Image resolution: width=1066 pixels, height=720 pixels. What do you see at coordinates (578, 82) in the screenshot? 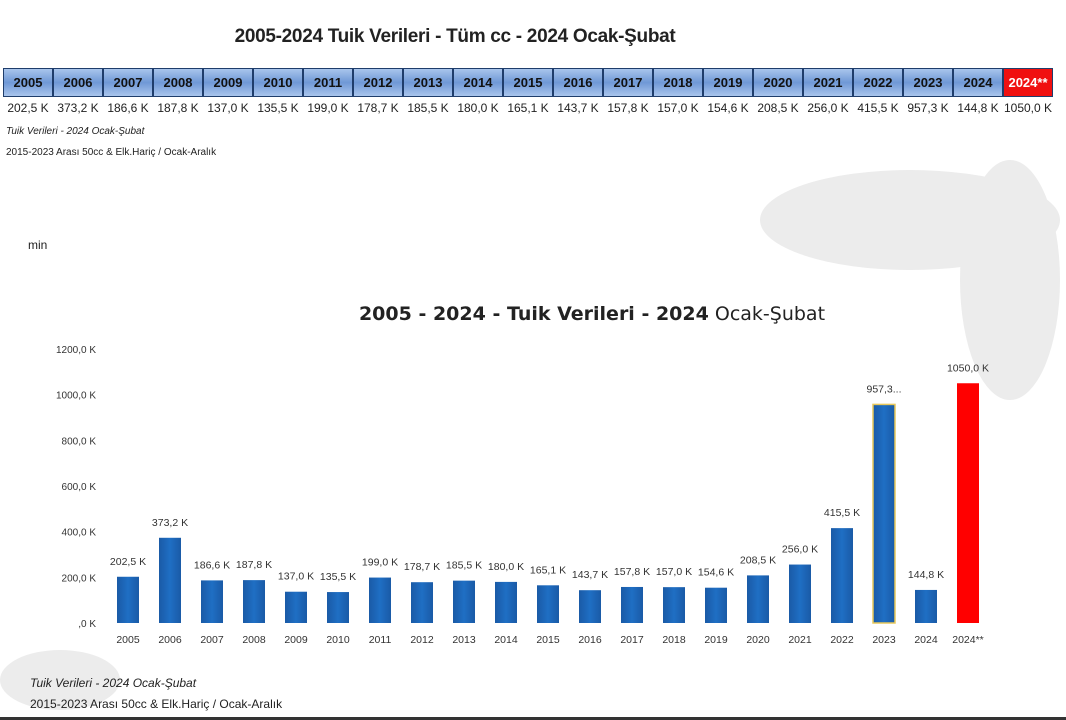
I see `table-header-year: 2016` at bounding box center [578, 82].